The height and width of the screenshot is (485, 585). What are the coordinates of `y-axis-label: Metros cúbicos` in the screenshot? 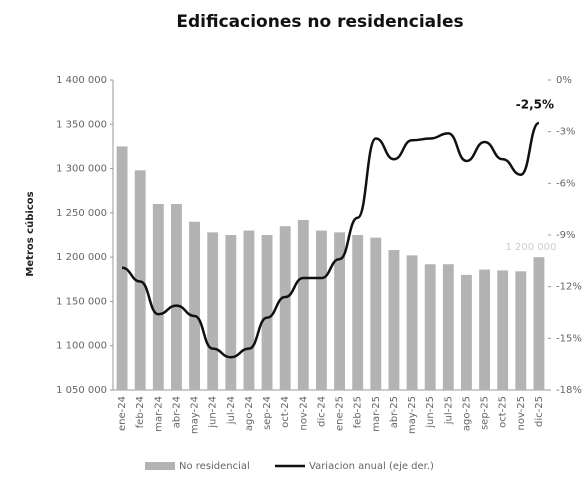 It's located at (30, 233).